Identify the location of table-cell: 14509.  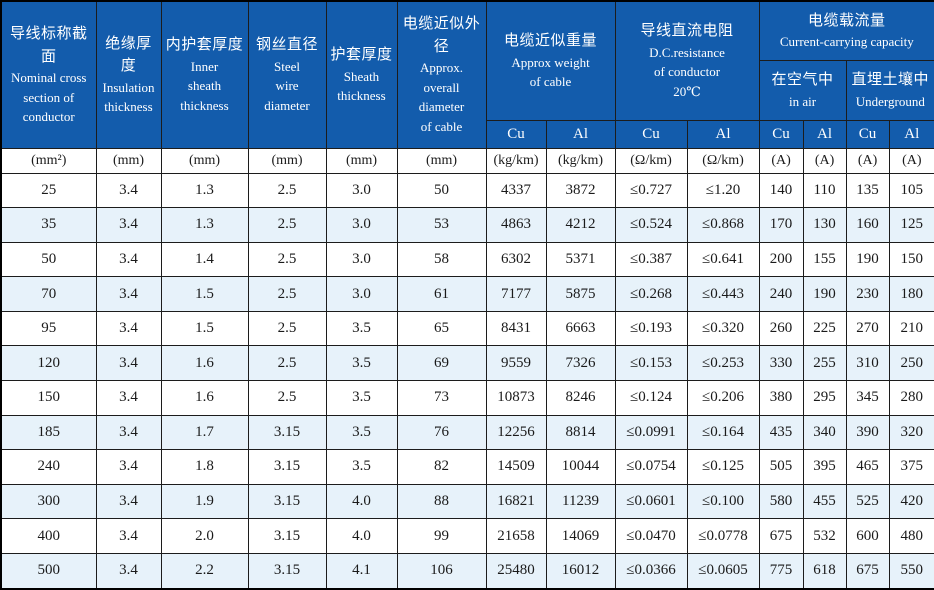
(516, 467).